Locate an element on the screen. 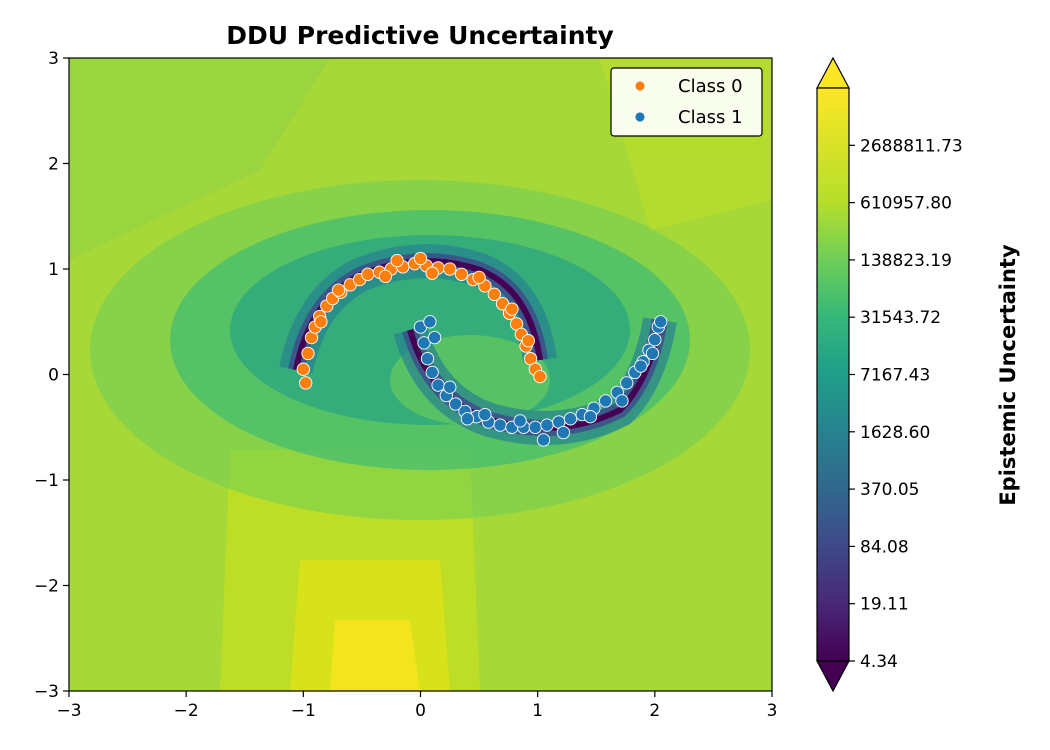  legend: Class 0 Class 1 is located at coordinates (686, 102).